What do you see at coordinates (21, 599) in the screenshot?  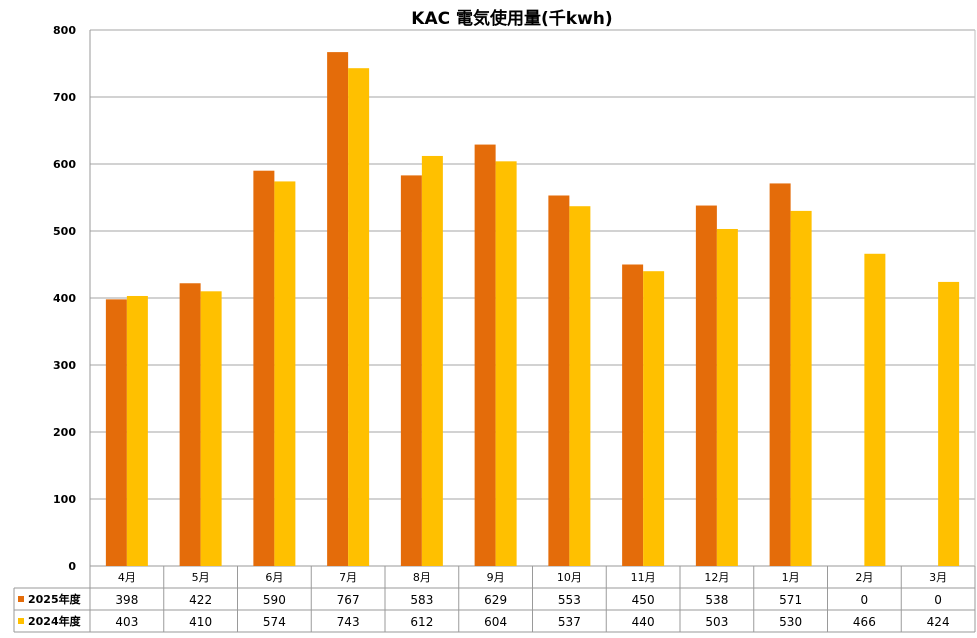 I see `legend-key-2025年度` at bounding box center [21, 599].